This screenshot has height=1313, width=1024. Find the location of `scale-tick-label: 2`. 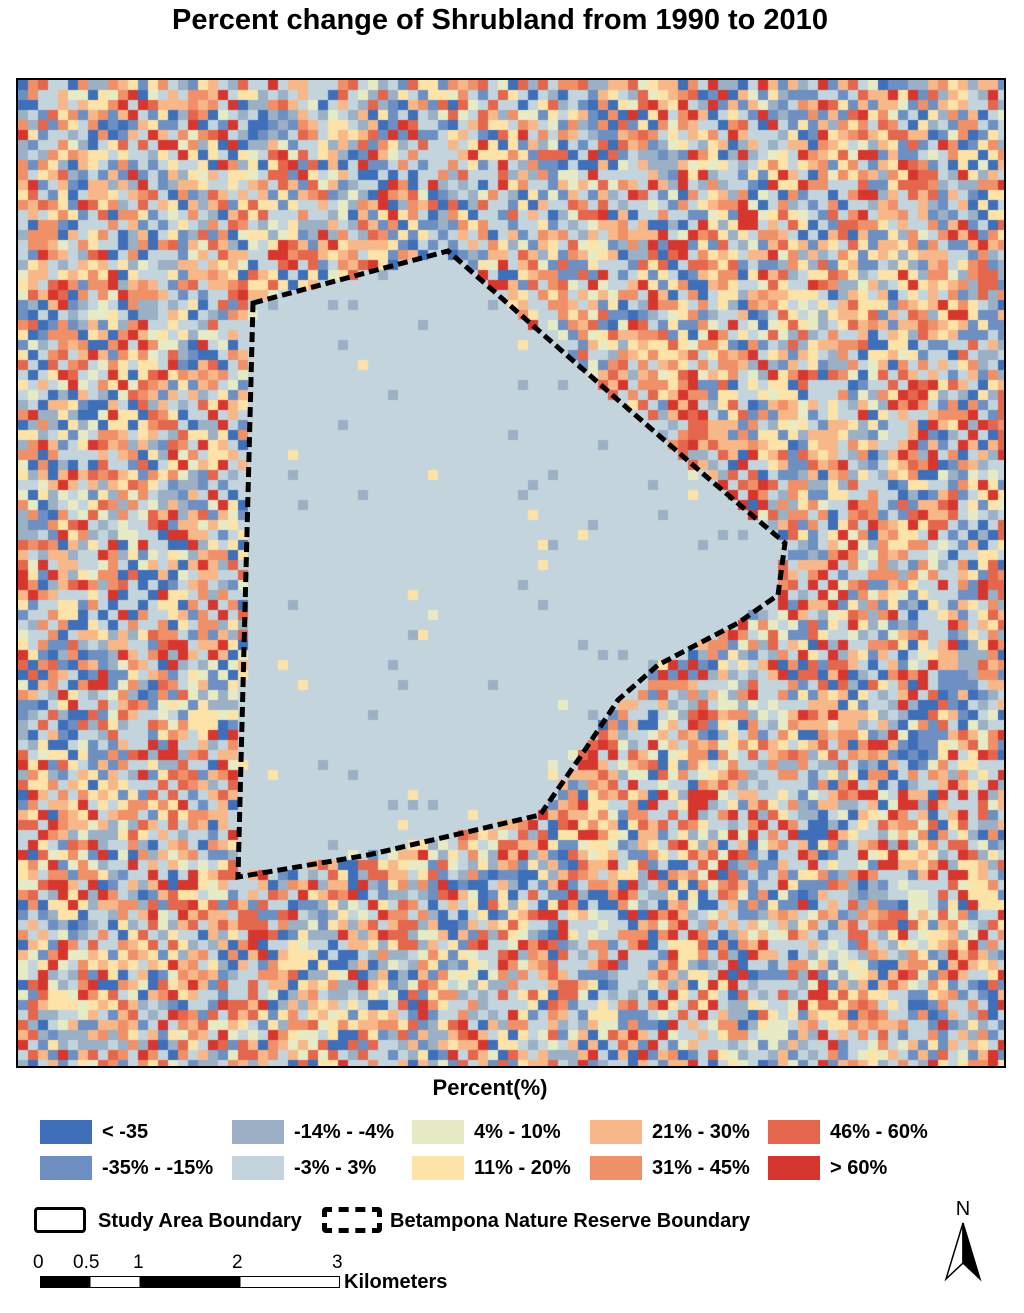

scale-tick-label: 2 is located at coordinates (237, 1262).